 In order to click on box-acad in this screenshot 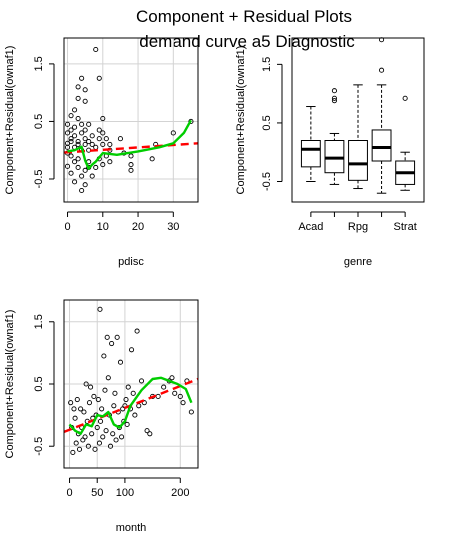, I will do `click(310, 154)`.